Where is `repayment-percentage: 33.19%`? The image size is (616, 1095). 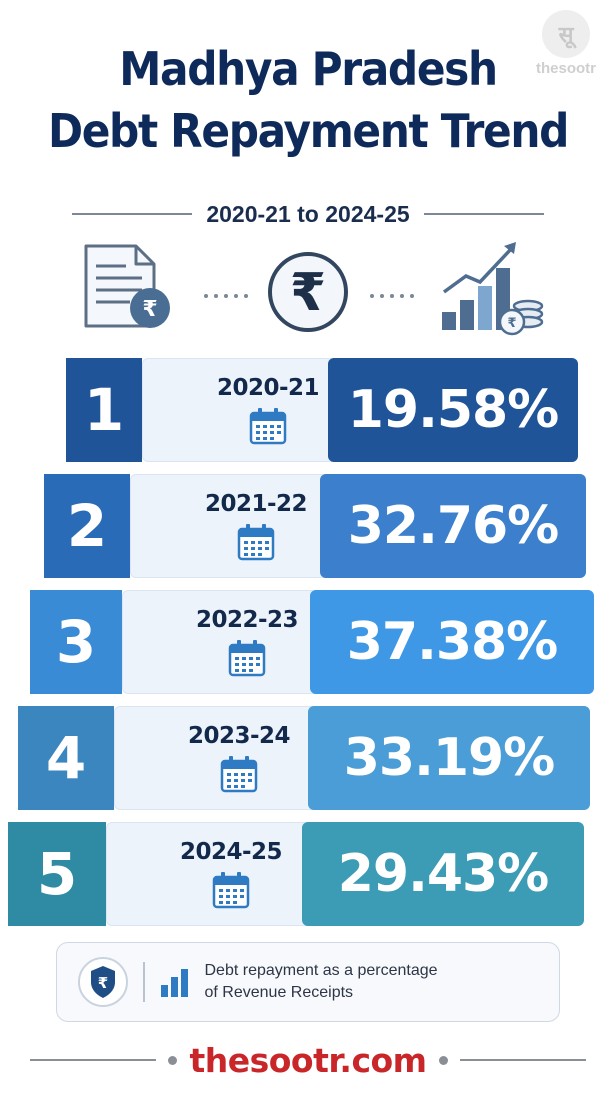
repayment-percentage: 33.19% is located at coordinates (449, 758).